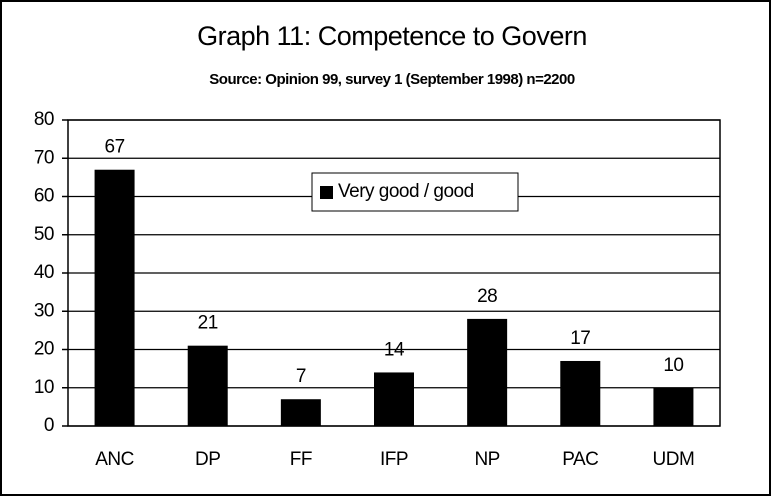 The height and width of the screenshot is (496, 771). I want to click on y-tick-label: 20, so click(44, 349).